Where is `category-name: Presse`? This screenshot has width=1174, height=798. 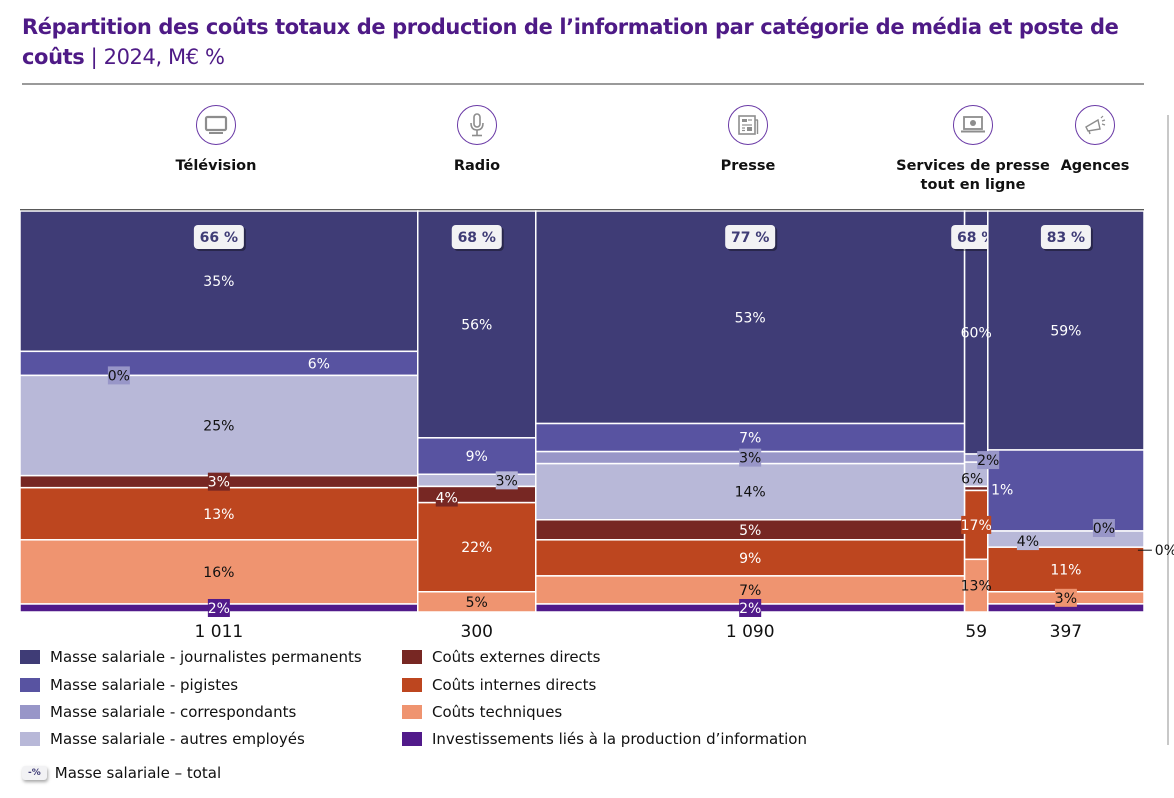 category-name: Presse is located at coordinates (748, 166).